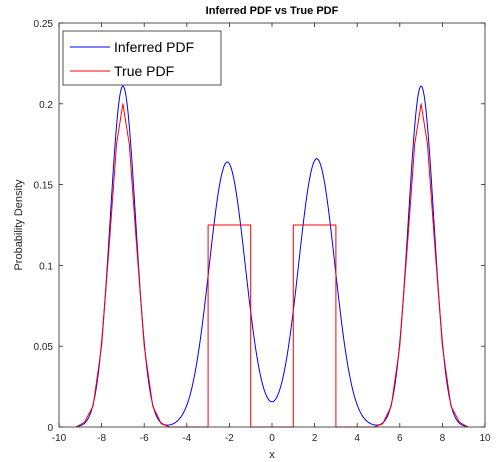 The image size is (497, 462). I want to click on y-tick-label: 0.1, so click(46, 266).